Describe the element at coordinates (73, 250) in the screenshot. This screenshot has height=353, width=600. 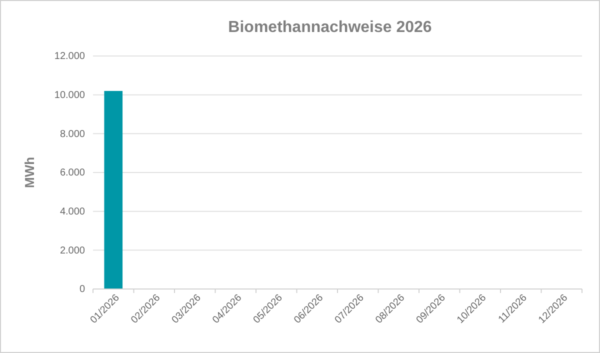
I see `y-tick-label: 2.000` at that location.